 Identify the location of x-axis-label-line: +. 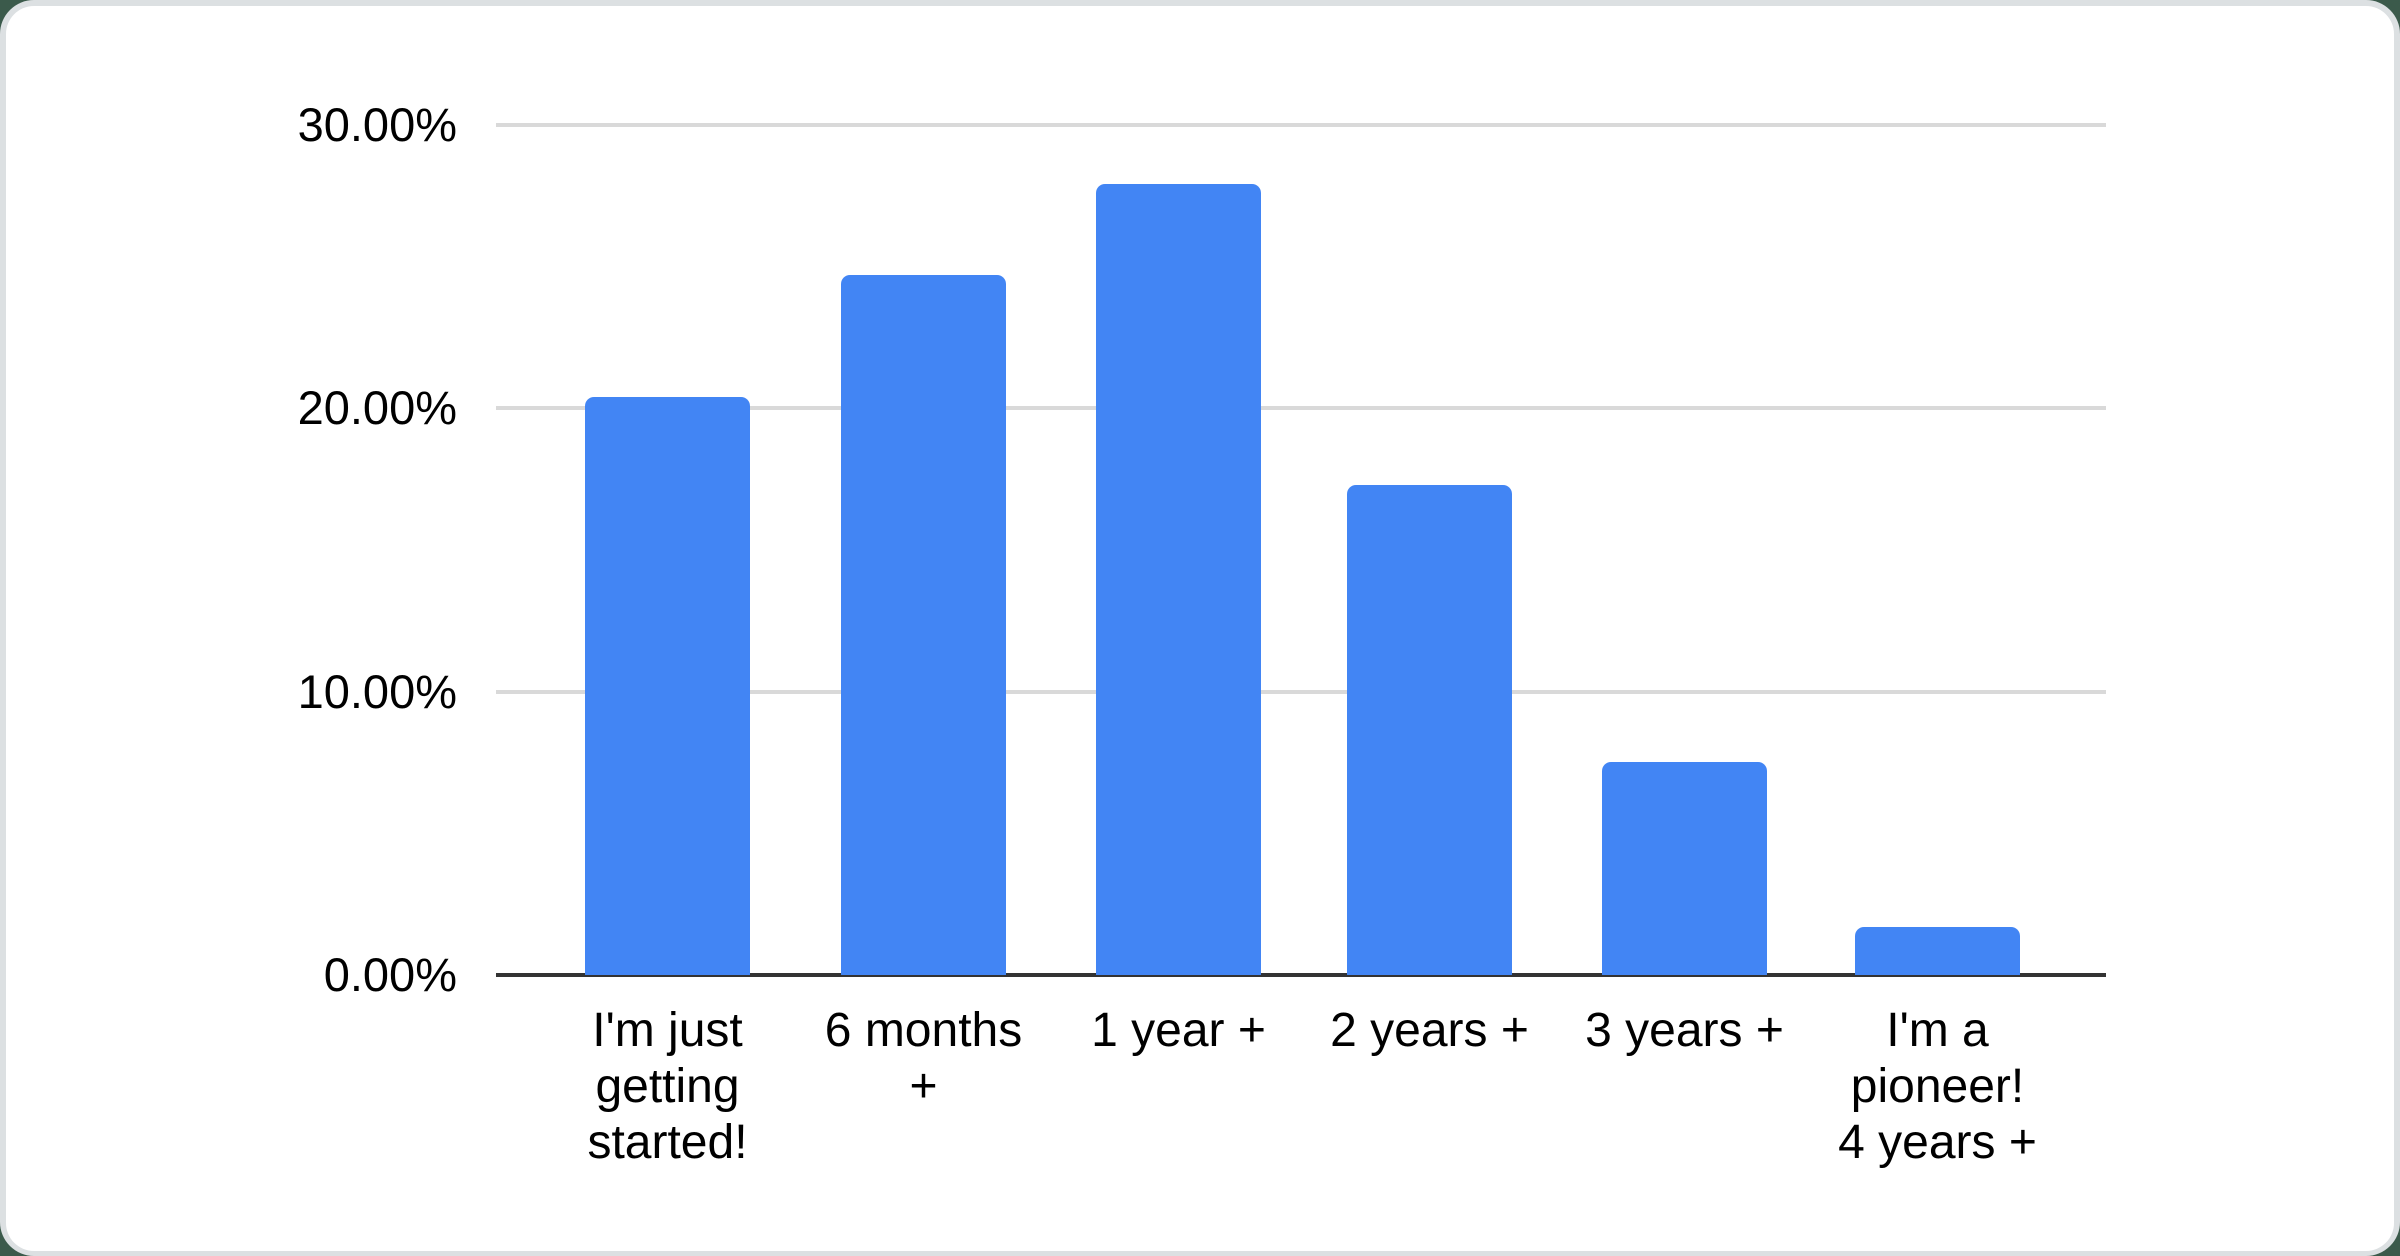
(923, 1086).